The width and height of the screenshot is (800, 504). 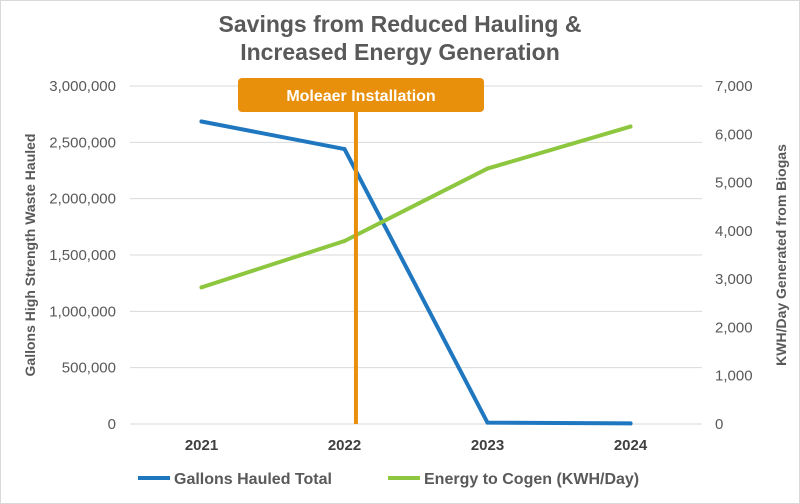 What do you see at coordinates (781, 255) in the screenshot?
I see `y2-axis-title: KWH/Day Generated from Biogas` at bounding box center [781, 255].